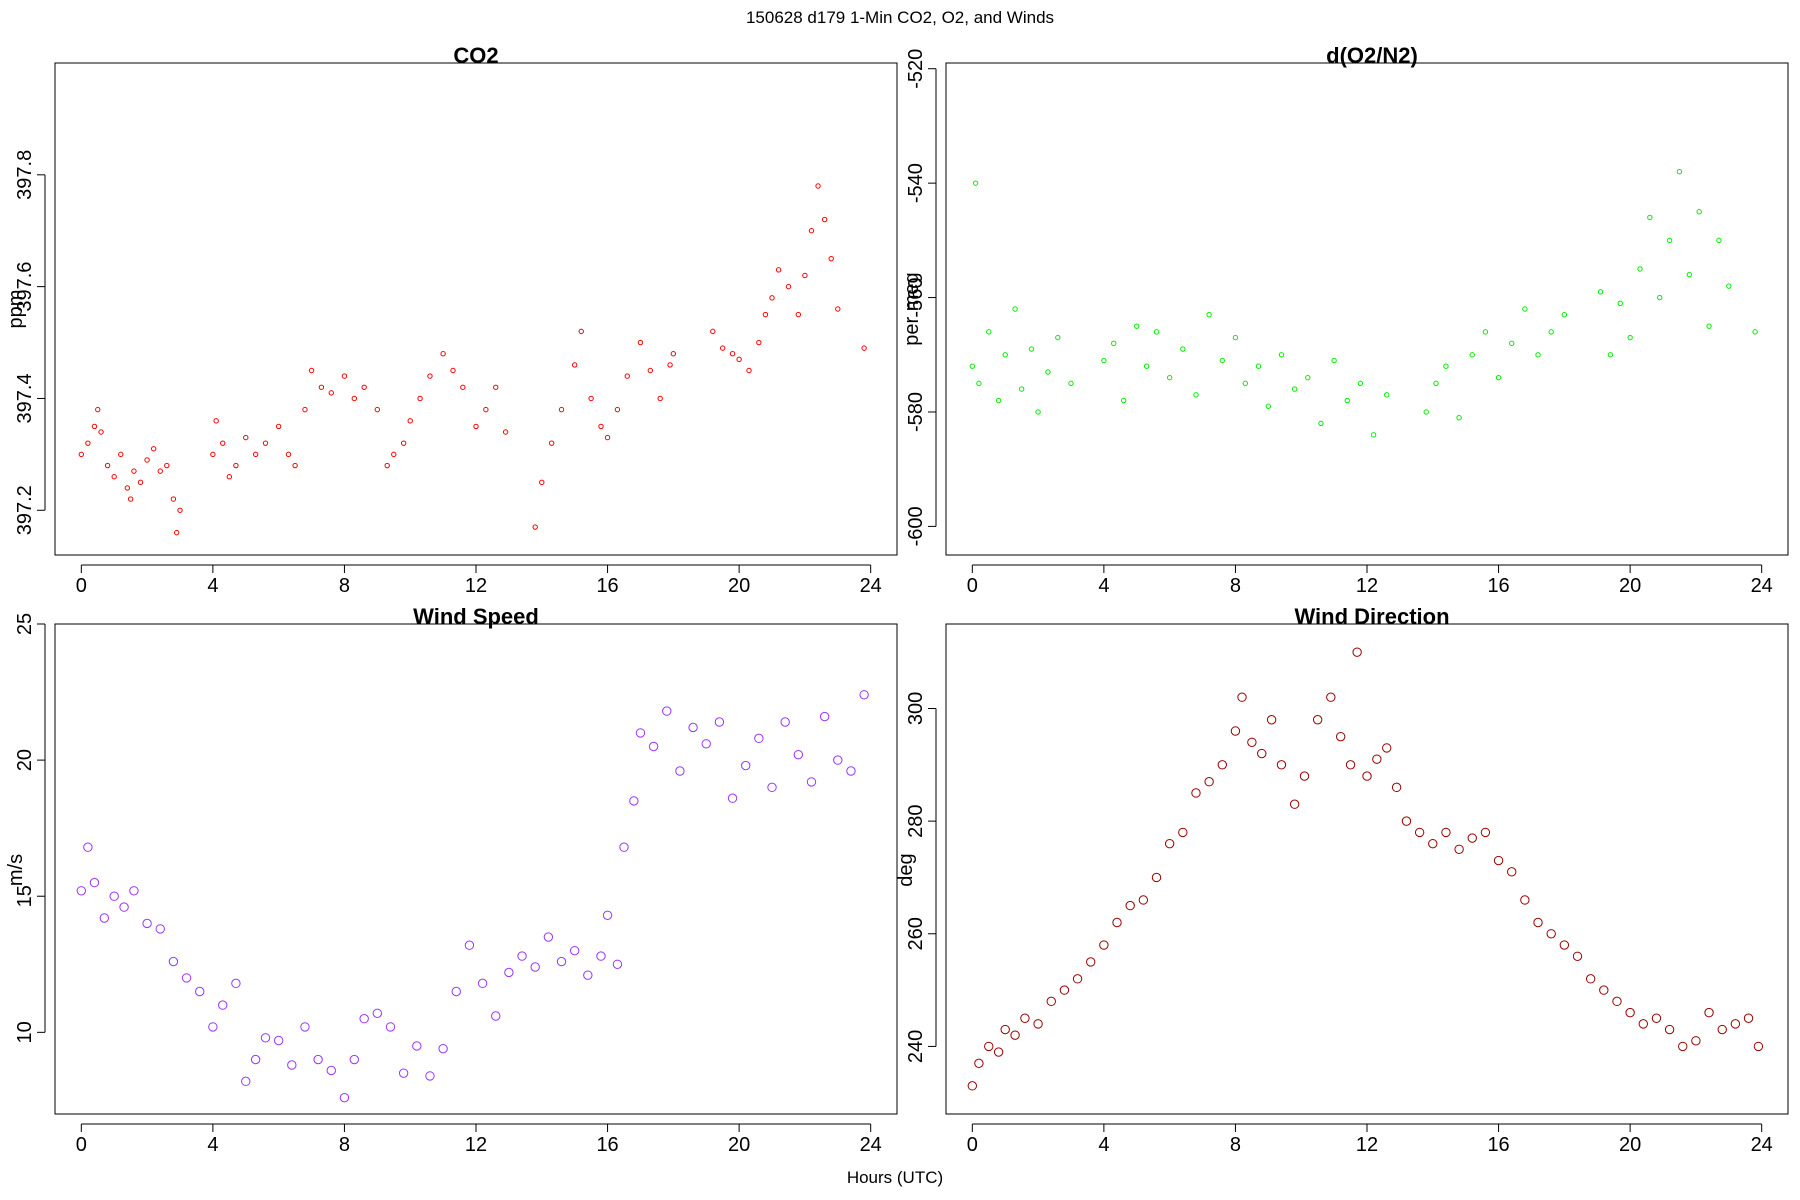  What do you see at coordinates (344, 586) in the screenshot?
I see `co2-x-tick-label: 8` at bounding box center [344, 586].